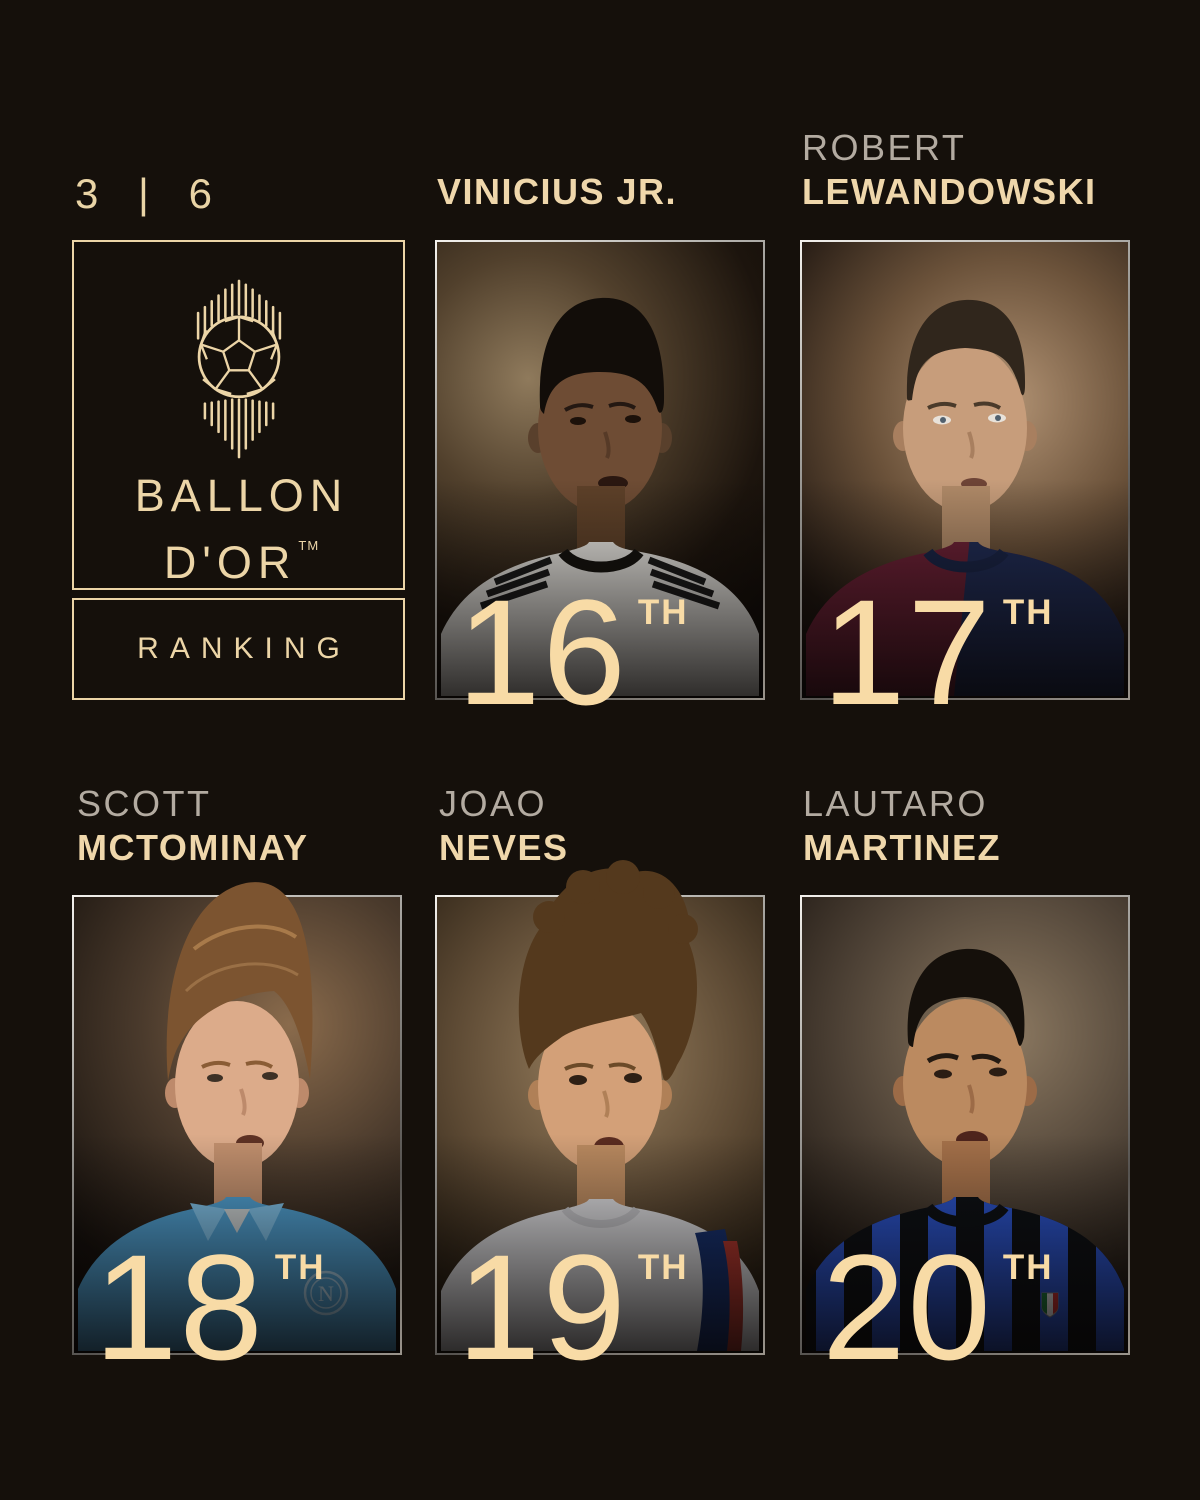  I want to click on player-first-name: ROBERT, so click(884, 147).